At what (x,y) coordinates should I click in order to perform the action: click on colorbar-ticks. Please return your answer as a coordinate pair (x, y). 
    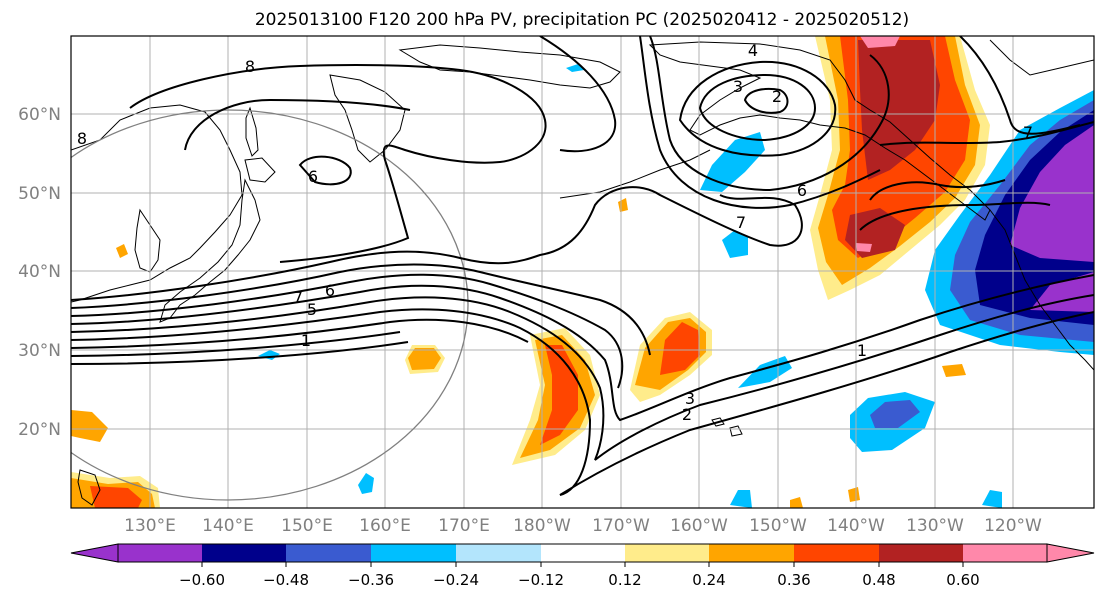
    Looking at the image, I should click on (582, 564).